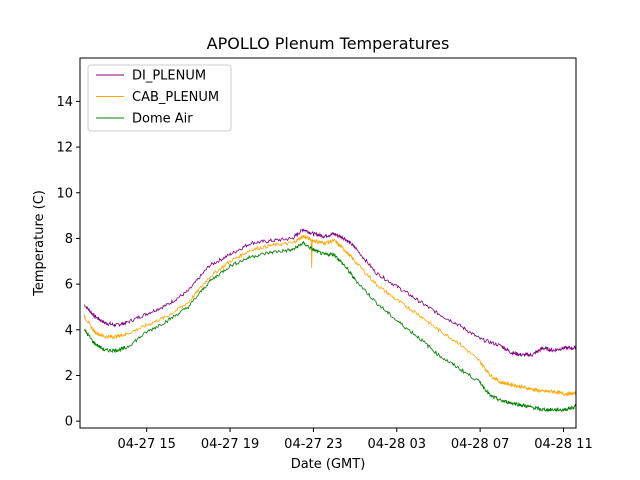 The image size is (640, 480). Describe the element at coordinates (69, 330) in the screenshot. I see `y-tick-label: 4` at that location.